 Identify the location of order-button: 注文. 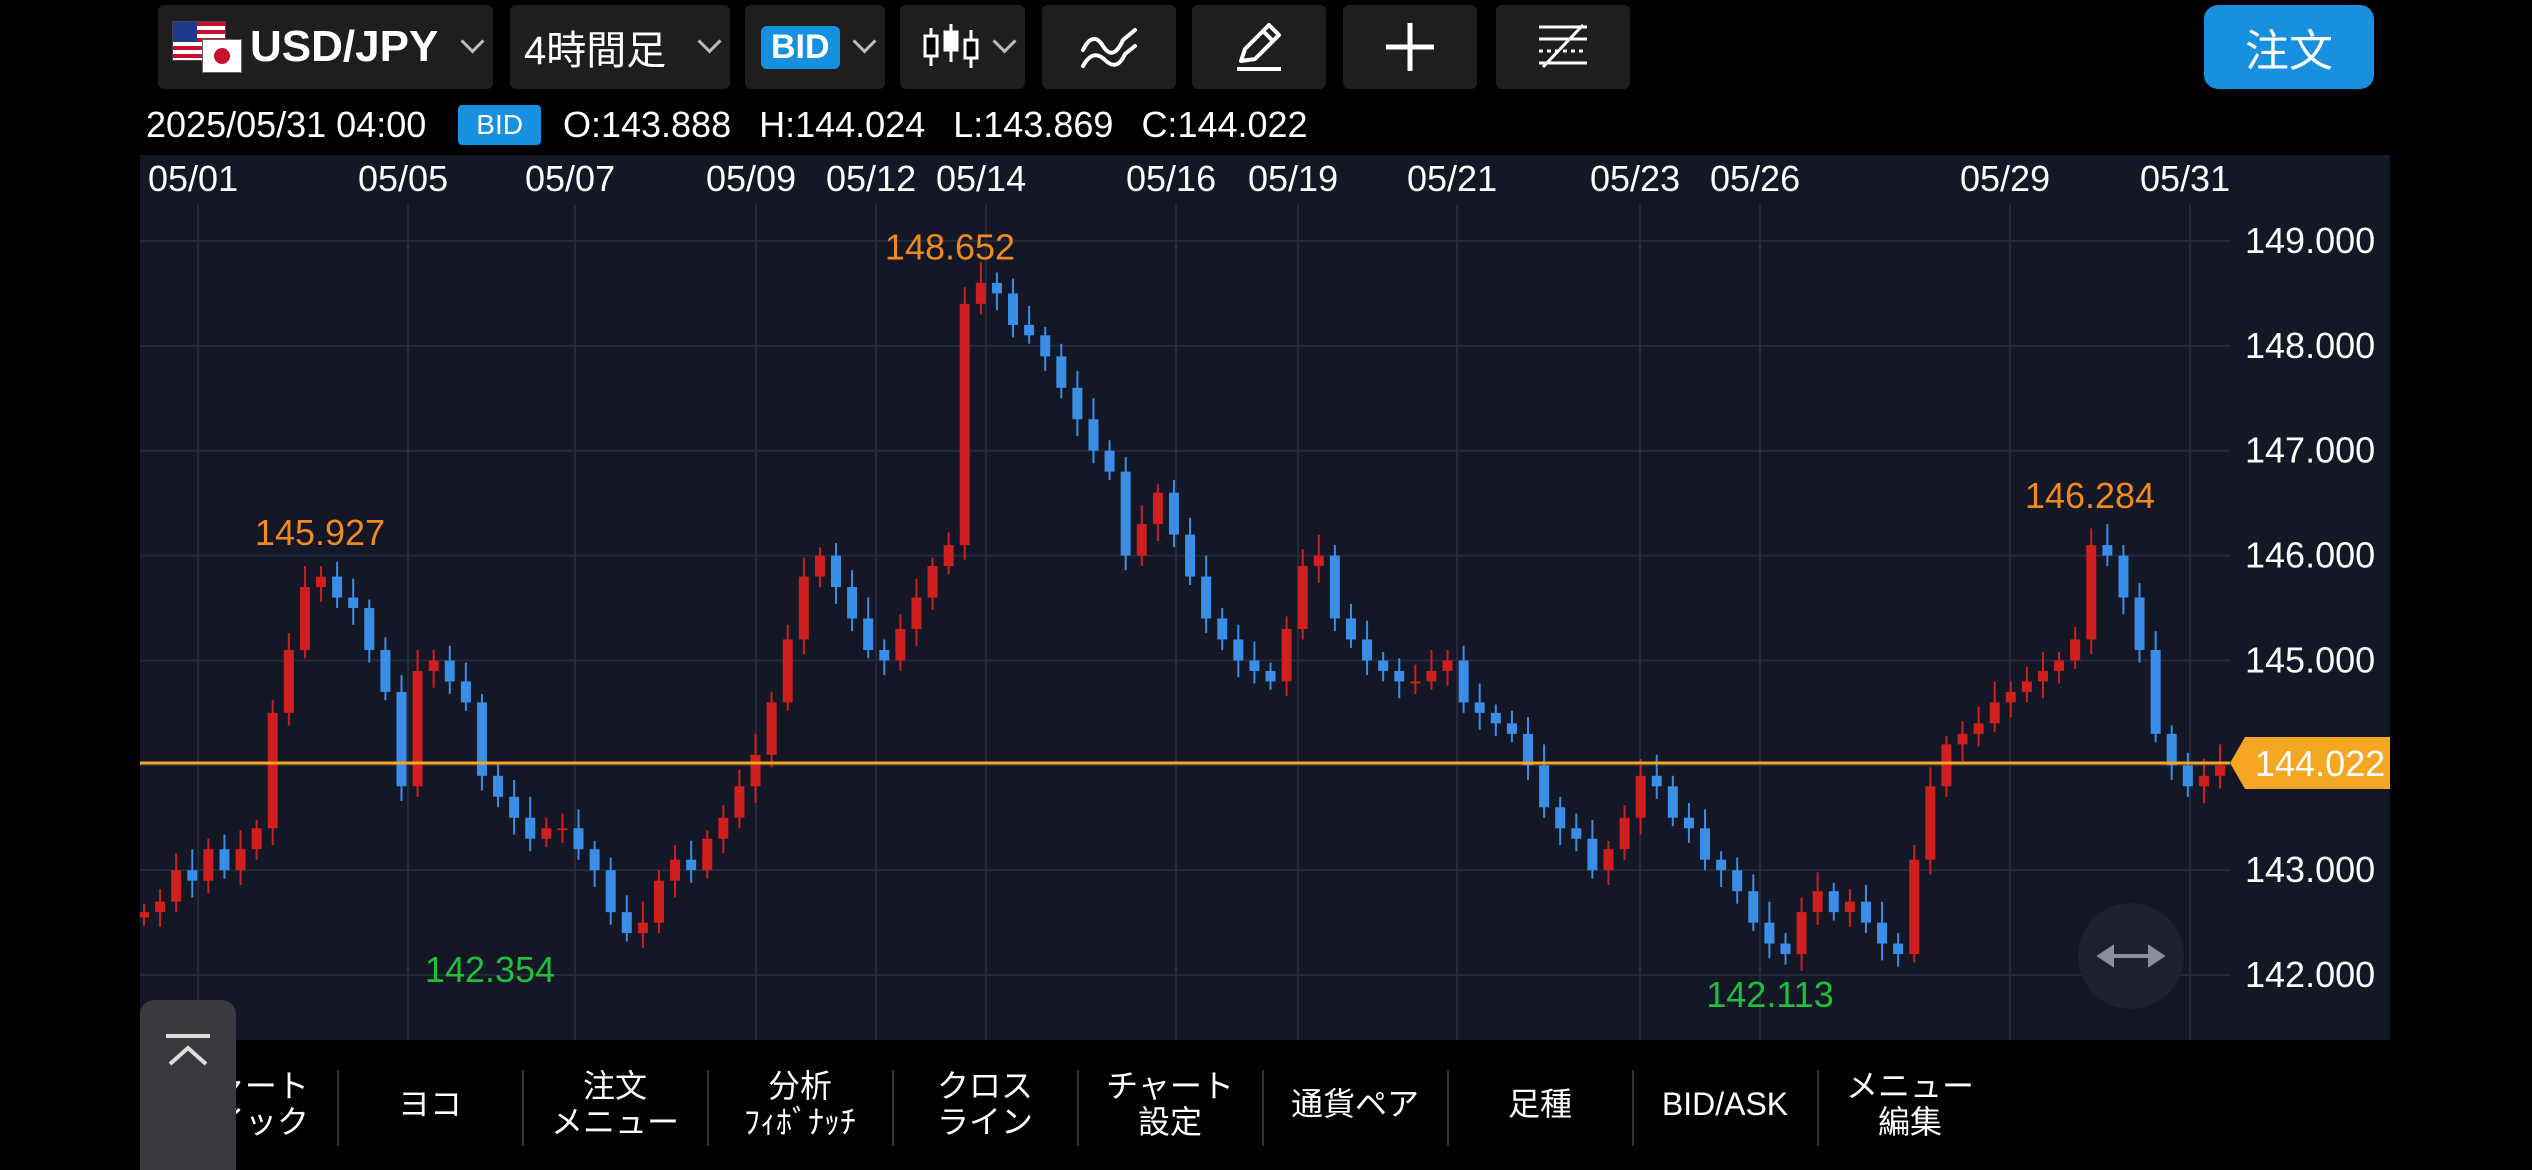
(2289, 47).